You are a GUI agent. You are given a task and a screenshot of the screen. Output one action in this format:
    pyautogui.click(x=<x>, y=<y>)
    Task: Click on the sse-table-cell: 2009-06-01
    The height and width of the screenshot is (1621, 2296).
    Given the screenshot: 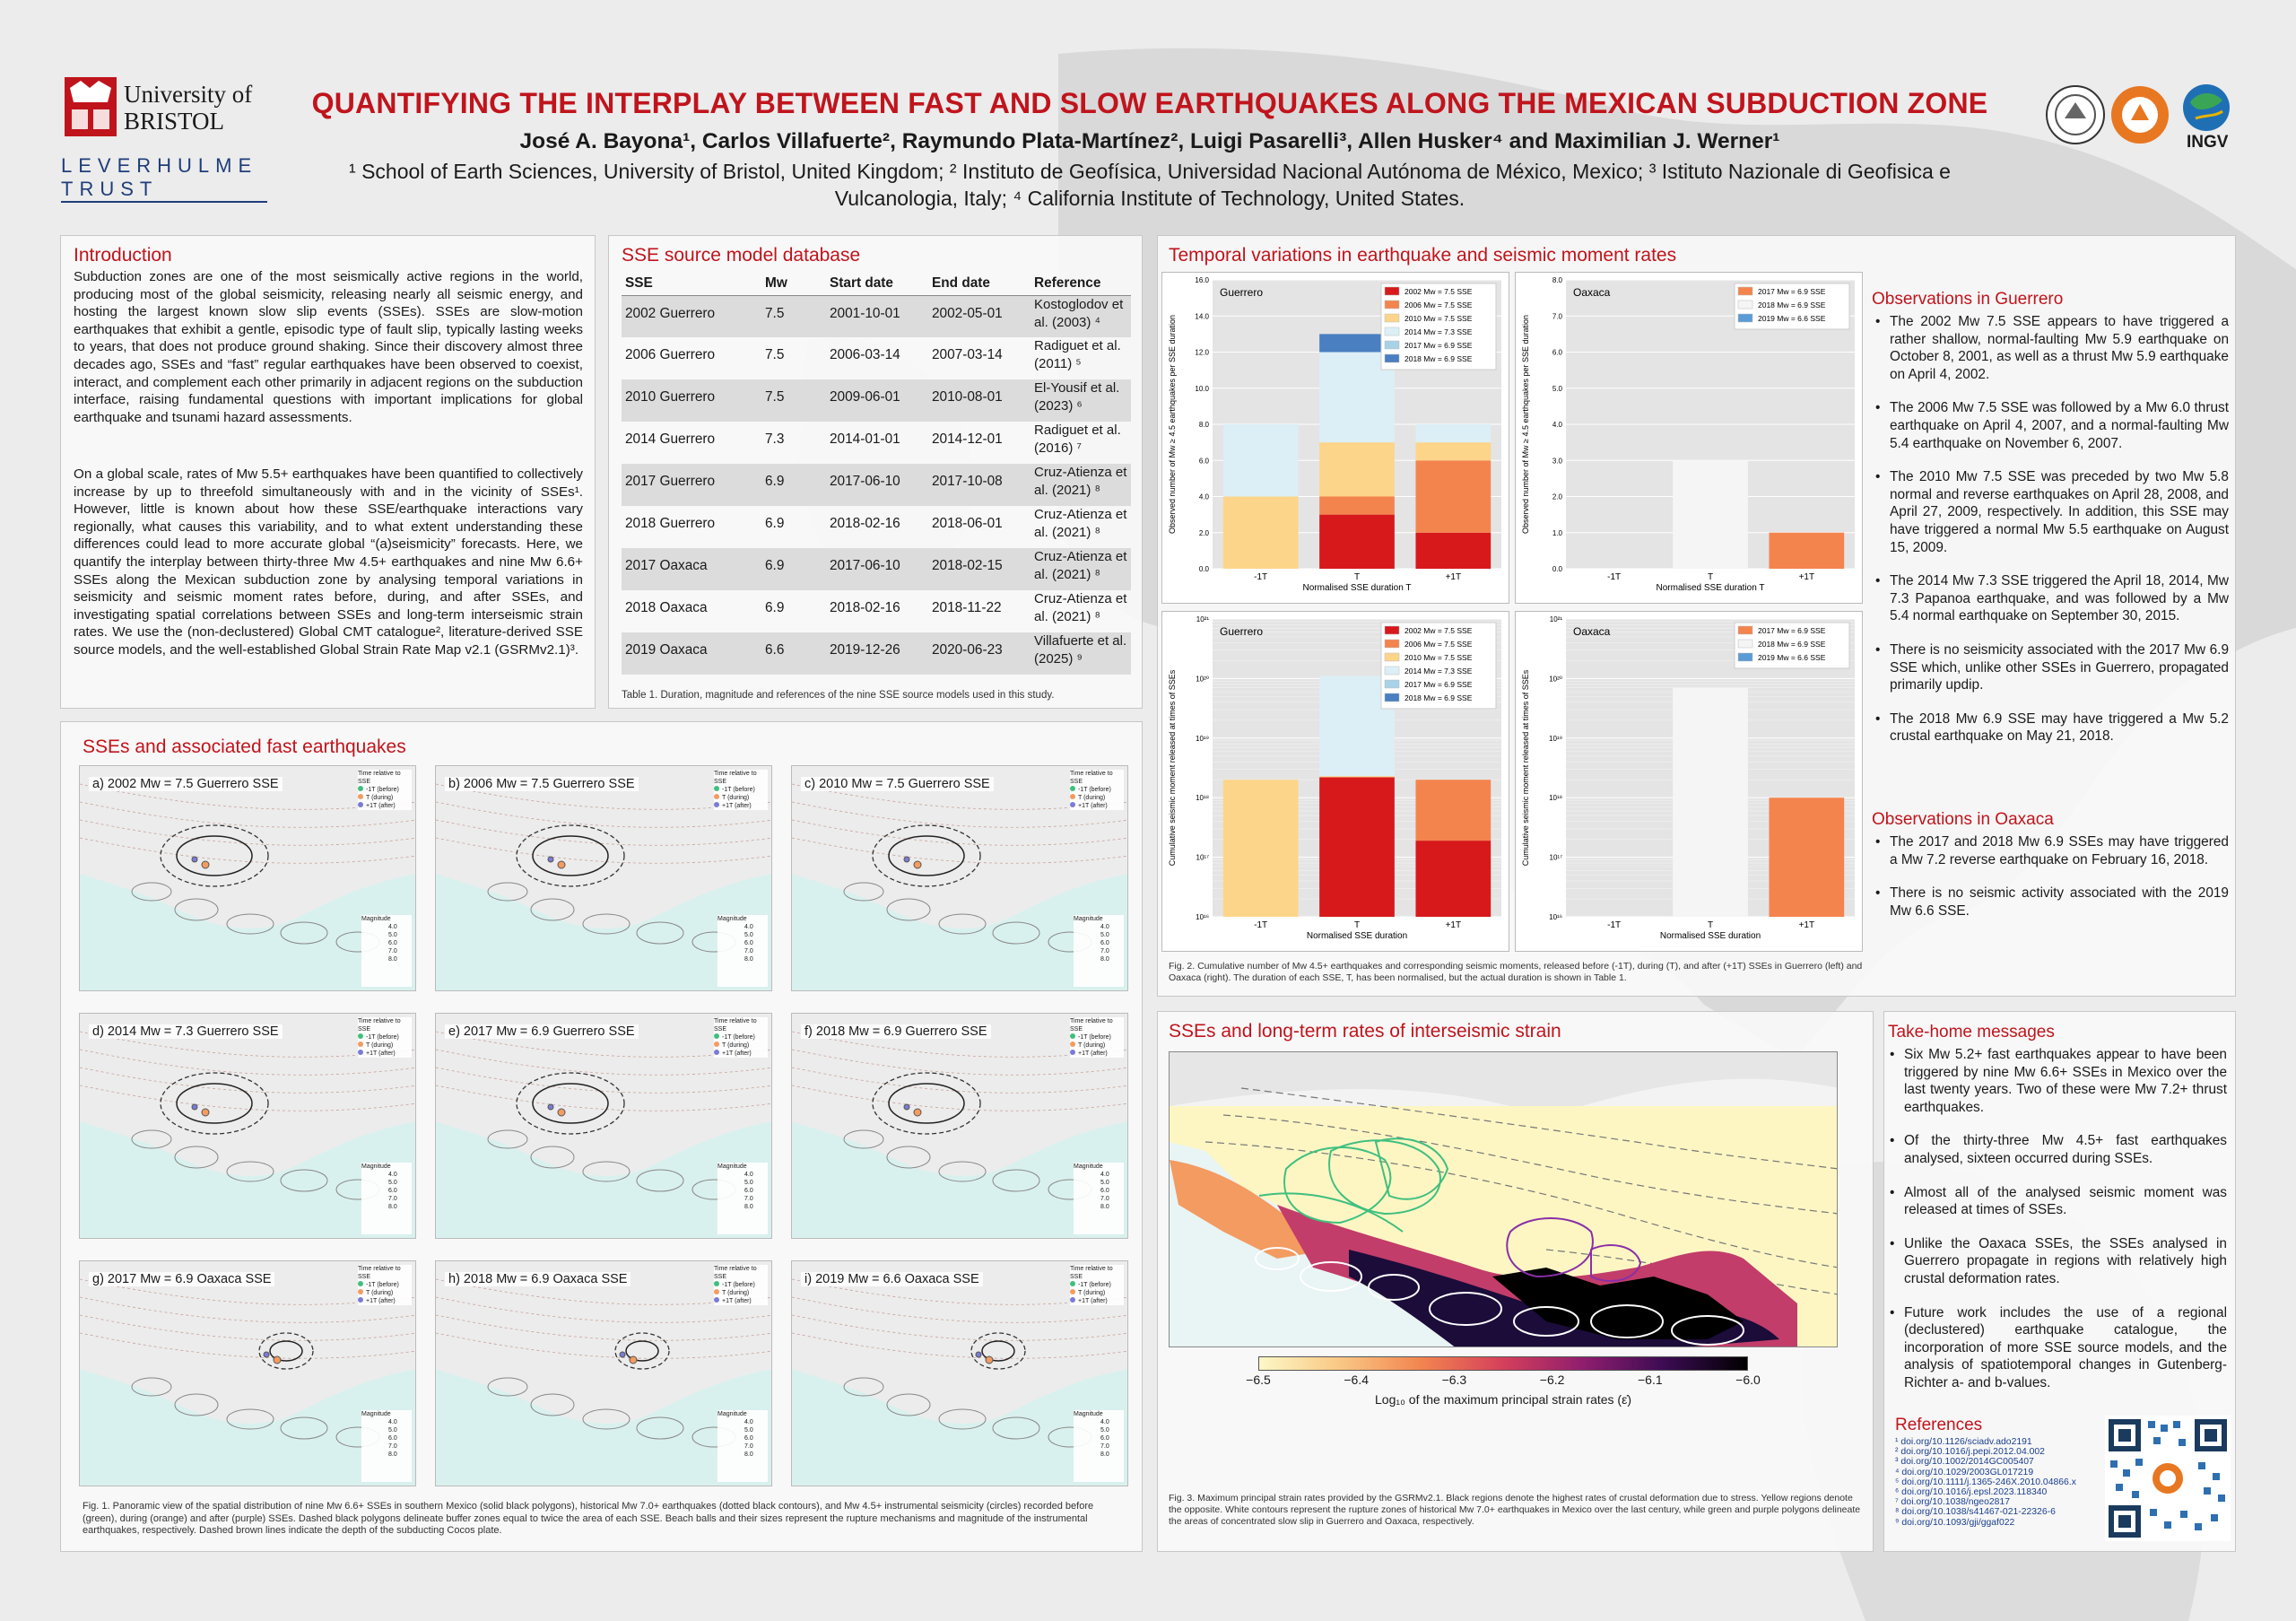 What is the action you would take?
    pyautogui.click(x=877, y=400)
    